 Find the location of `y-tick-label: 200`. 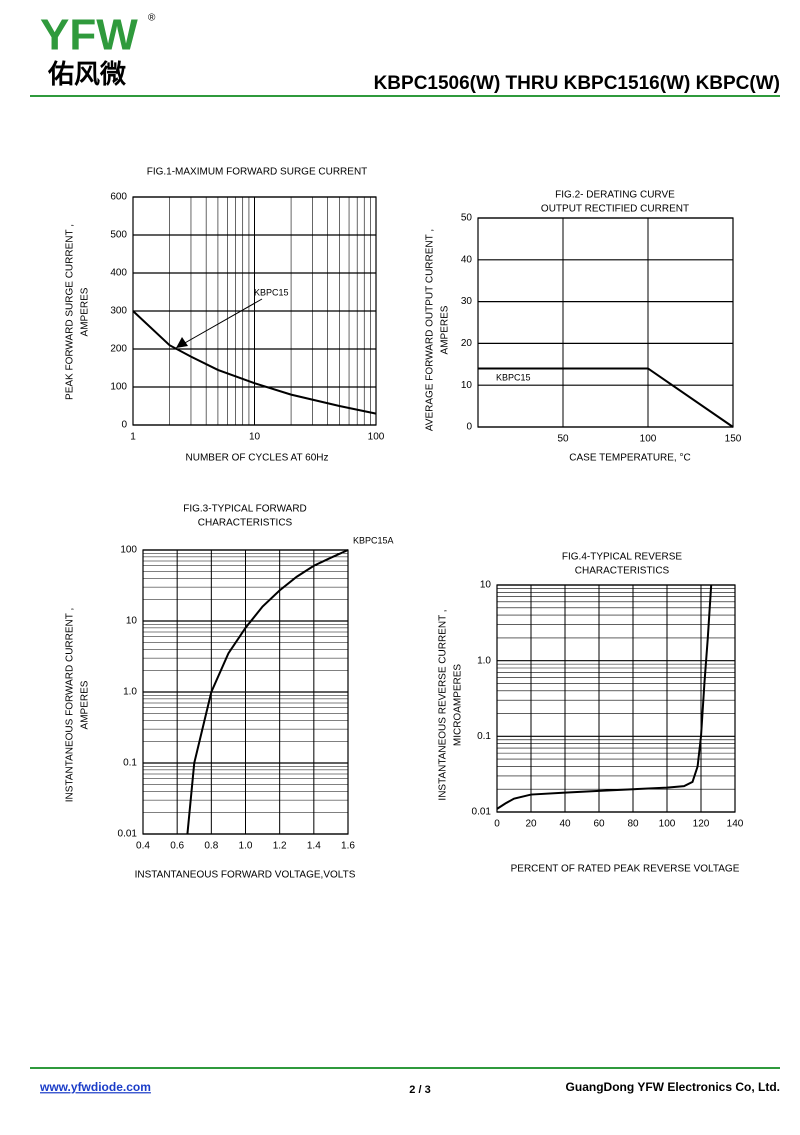

y-tick-label: 200 is located at coordinates (118, 349).